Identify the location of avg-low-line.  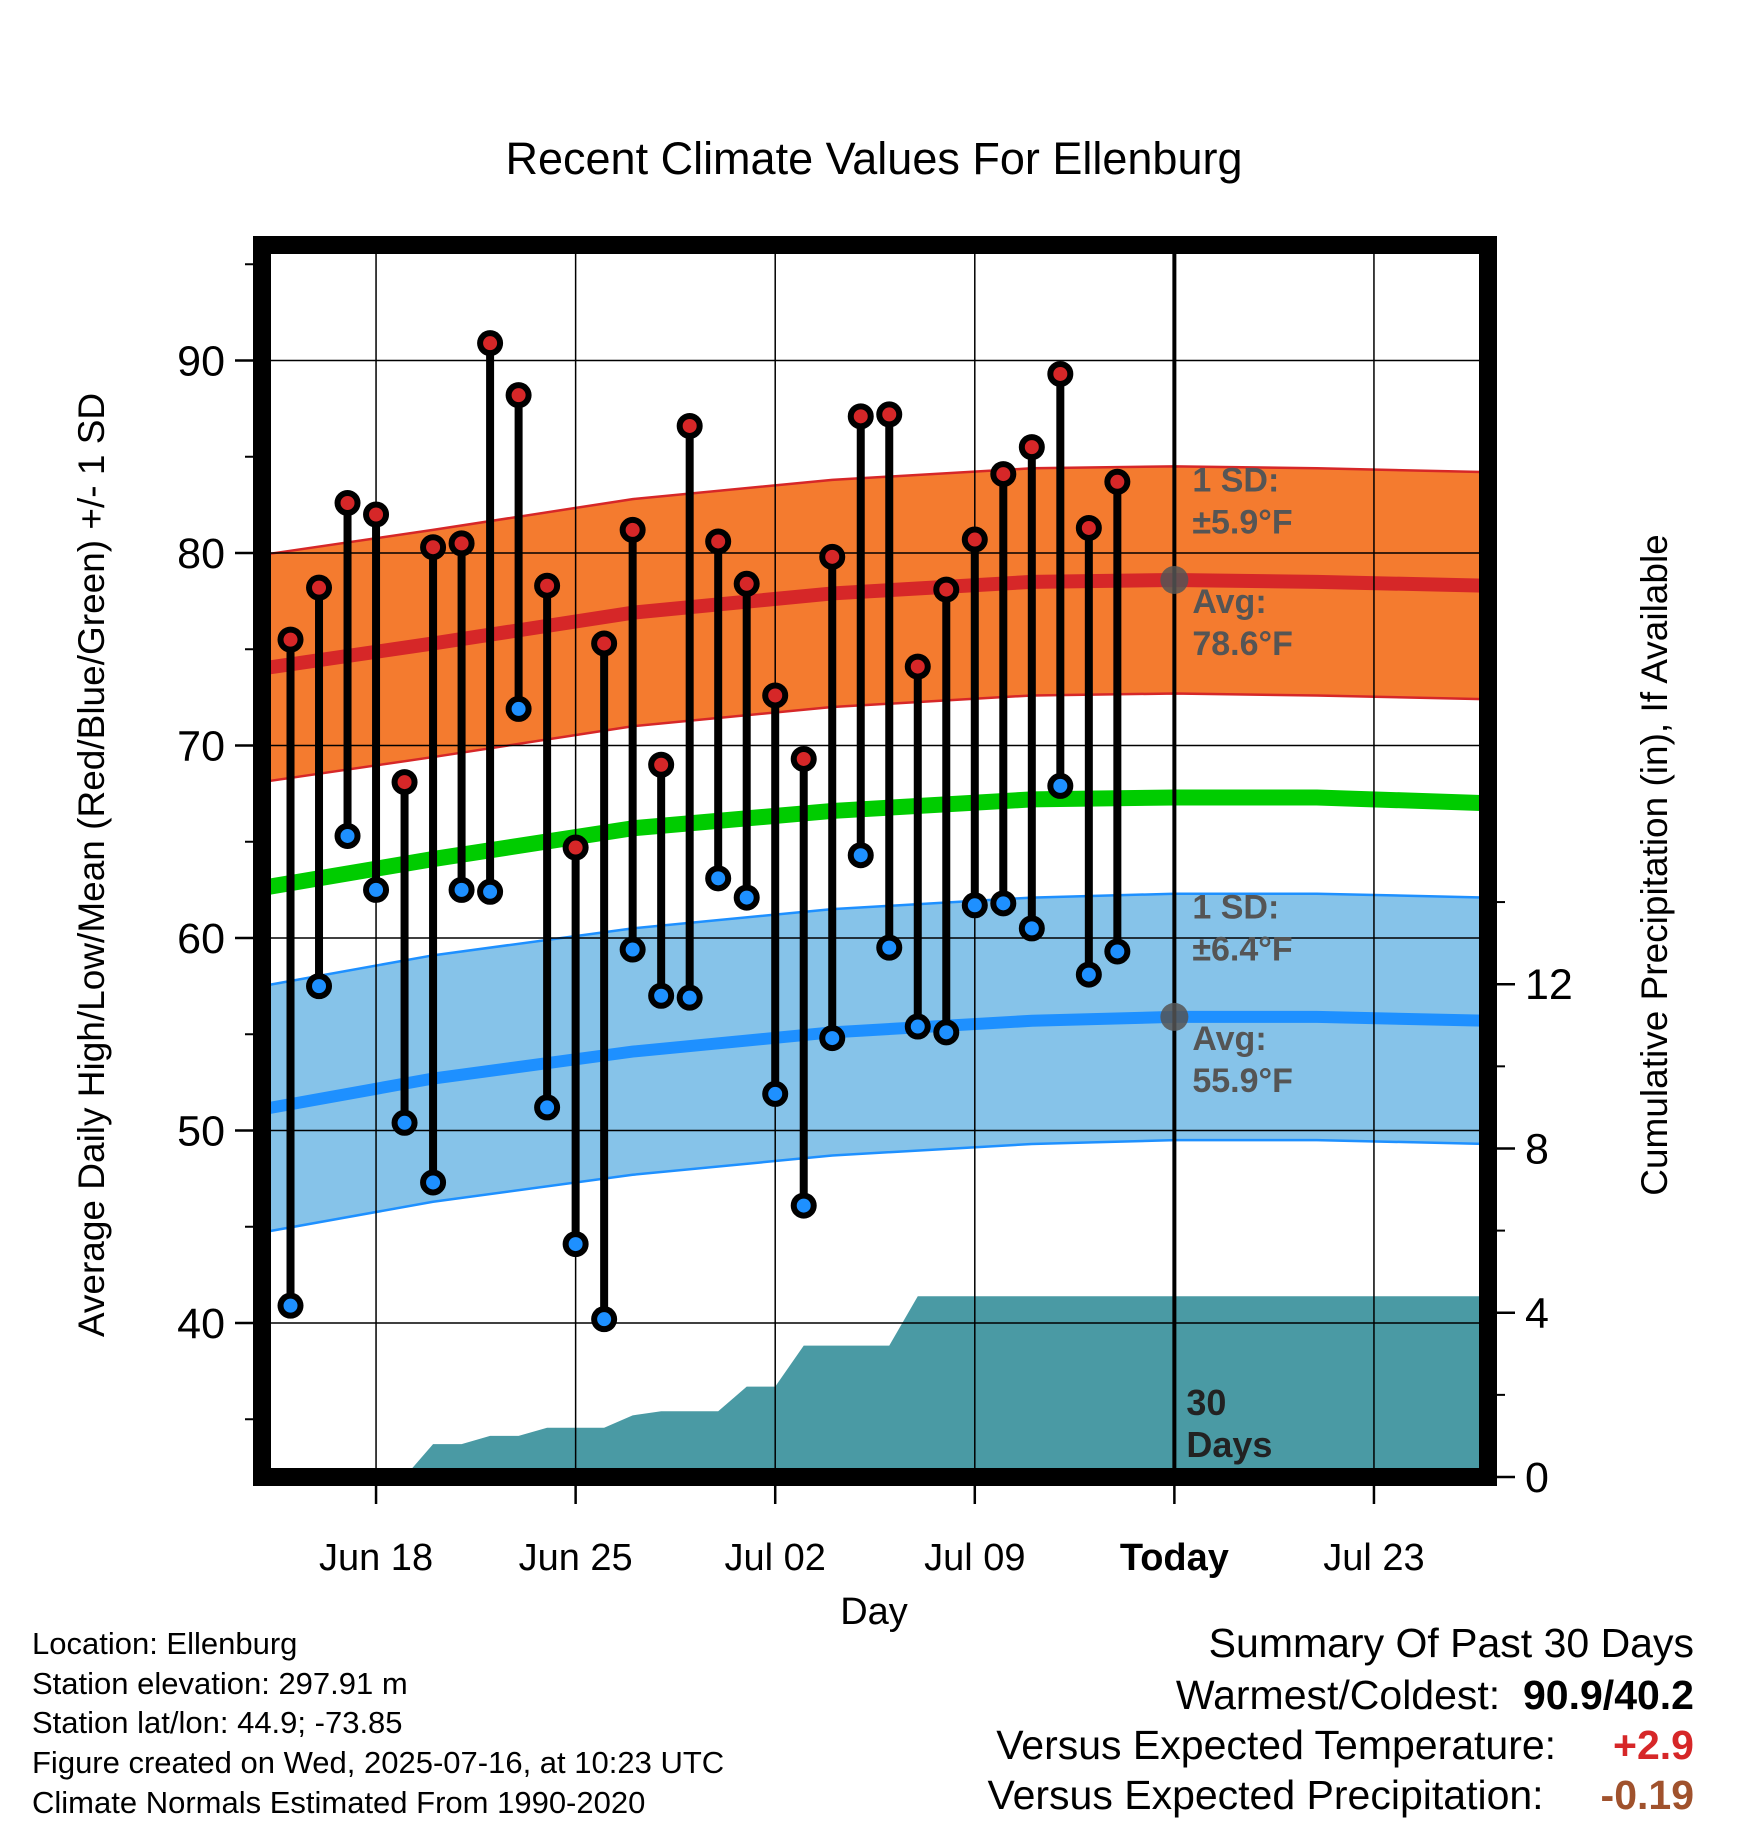
(874, 1063).